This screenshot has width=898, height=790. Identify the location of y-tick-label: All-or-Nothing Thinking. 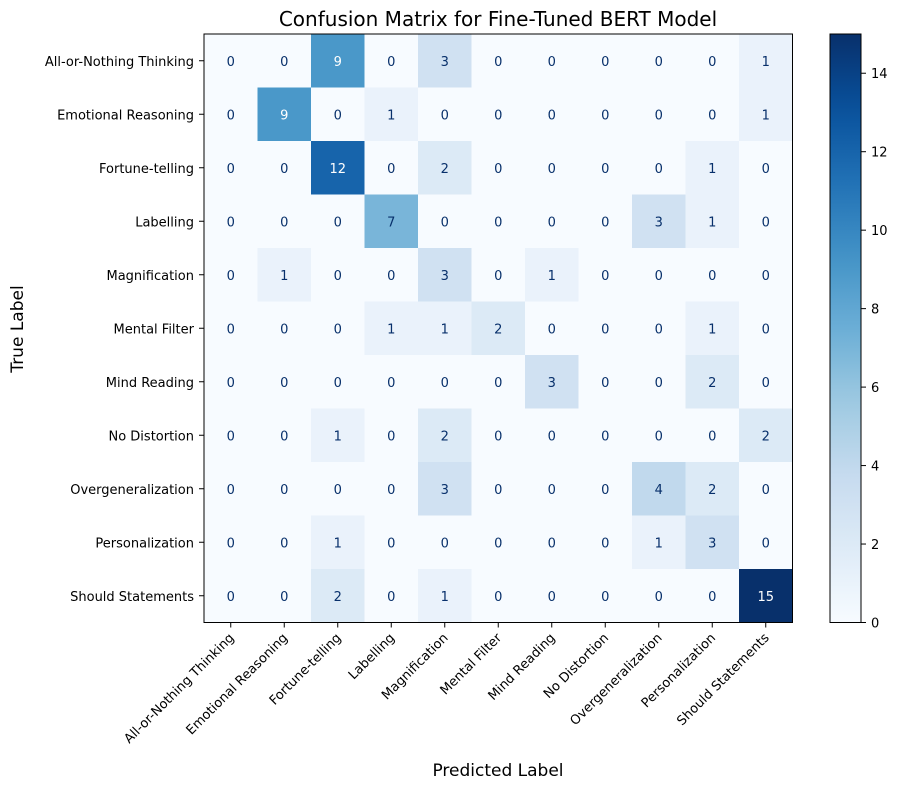
(119, 62).